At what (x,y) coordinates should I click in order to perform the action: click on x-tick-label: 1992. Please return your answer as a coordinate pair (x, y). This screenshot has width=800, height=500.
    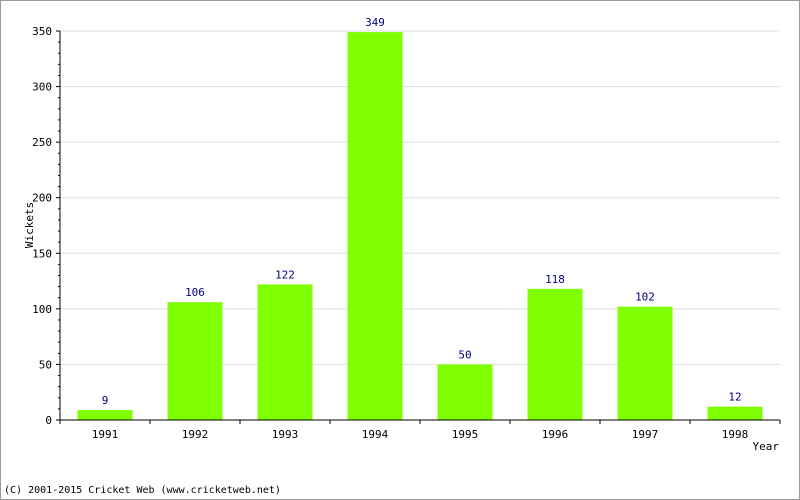
    Looking at the image, I should click on (195, 434).